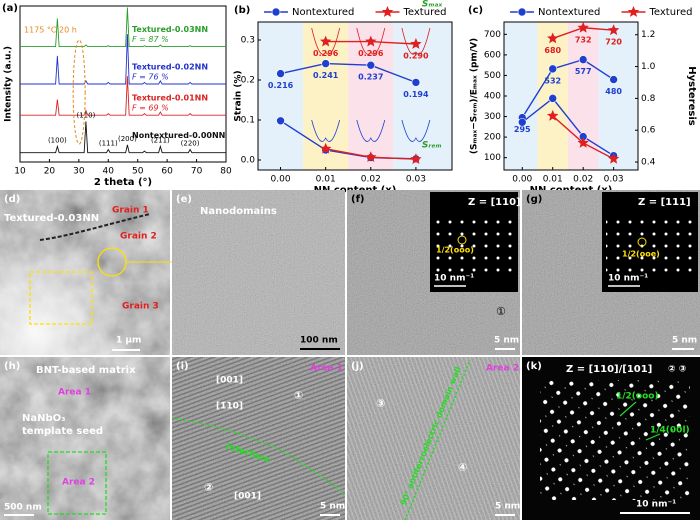 The height and width of the screenshot is (520, 700). I want to click on region-label: BNT-based matrix, so click(86, 370).